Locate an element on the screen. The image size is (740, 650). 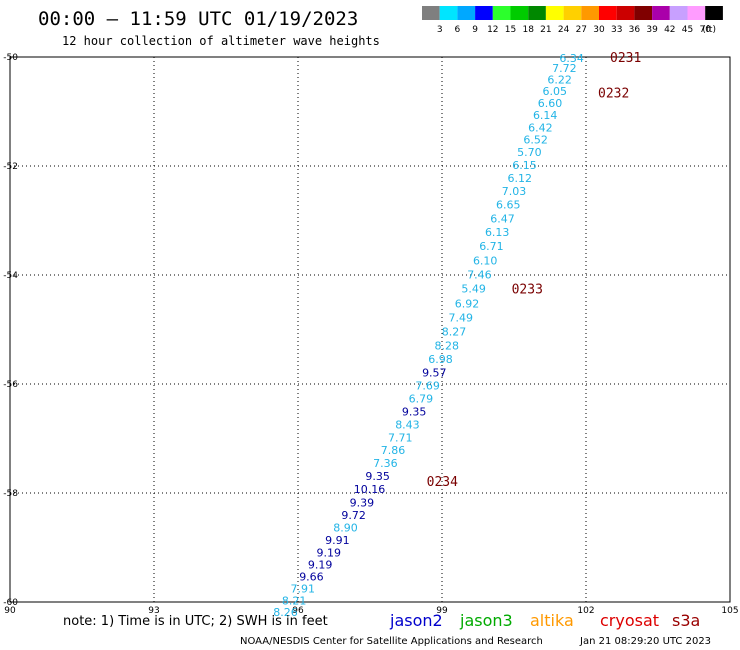
satellite-legend: jason2 jason3 altika cryosat s3a is located at coordinates (544, 620).